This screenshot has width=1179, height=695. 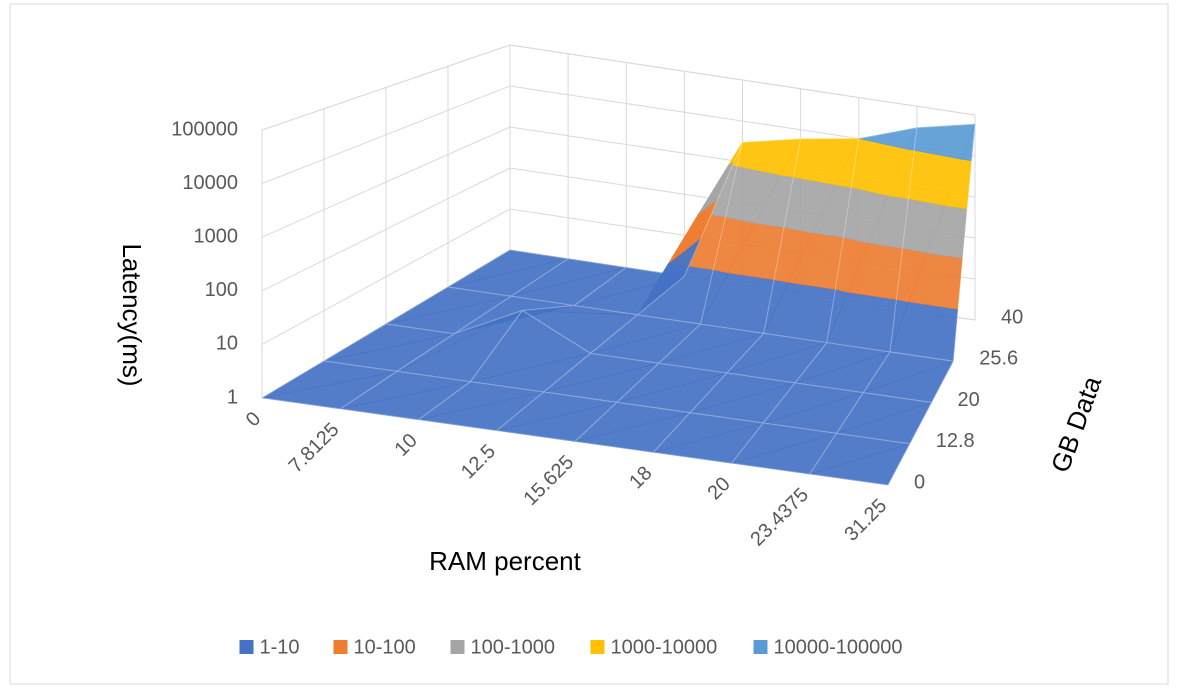 What do you see at coordinates (132, 314) in the screenshot?
I see `y-axis-title: Latency(ms)` at bounding box center [132, 314].